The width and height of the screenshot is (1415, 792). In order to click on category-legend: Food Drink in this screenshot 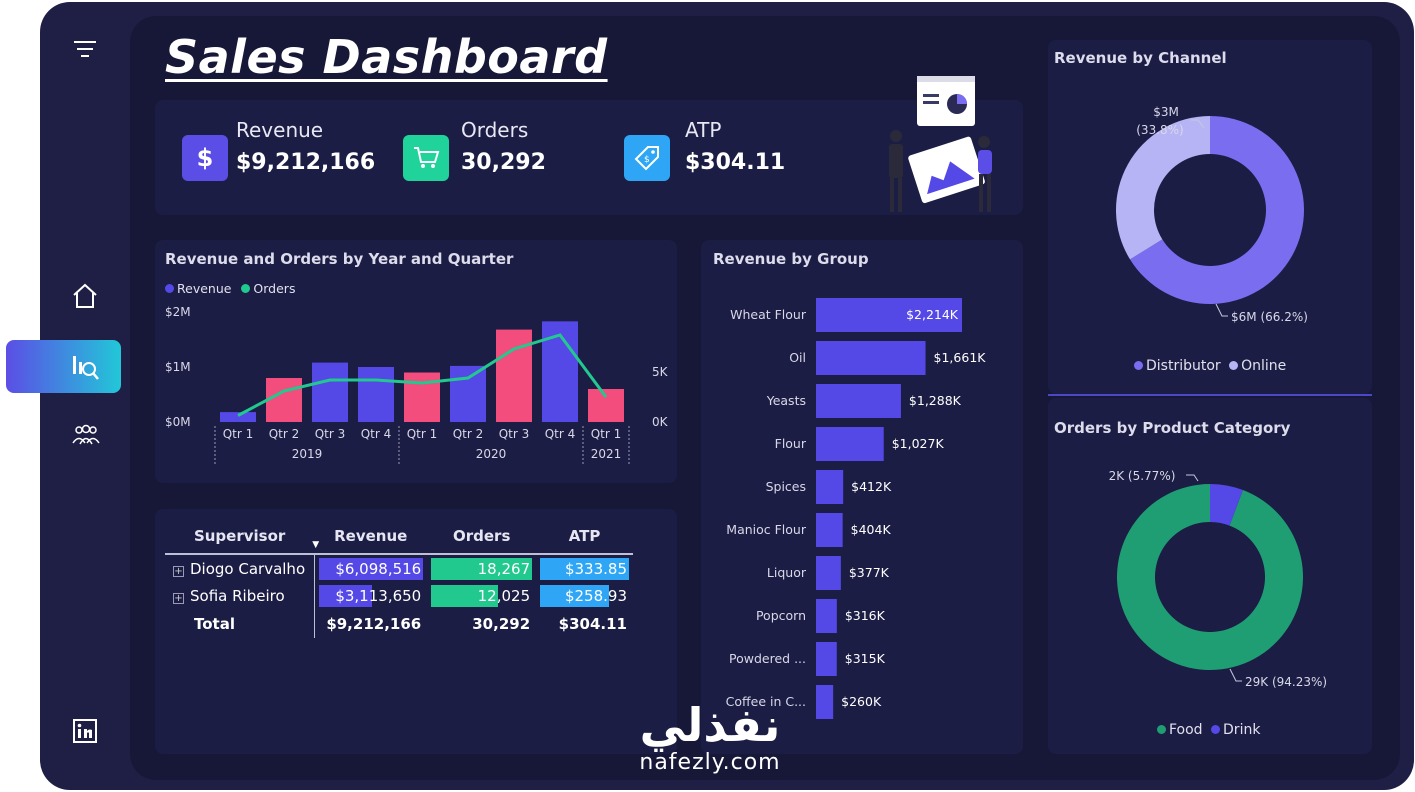, I will do `click(1208, 730)`.